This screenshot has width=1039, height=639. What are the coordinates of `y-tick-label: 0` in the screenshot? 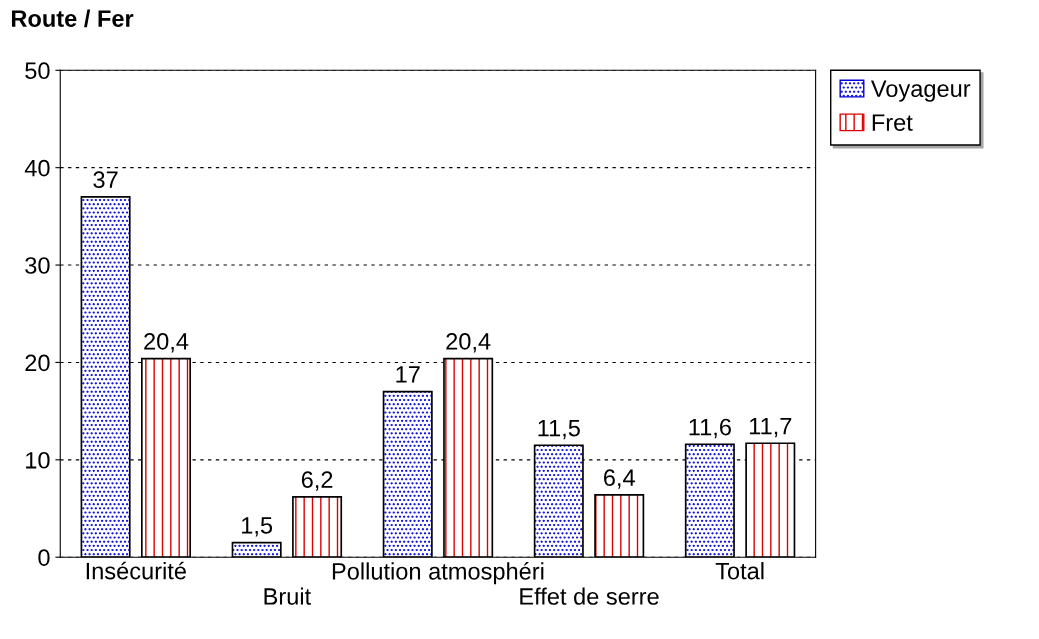 It's located at (44, 557).